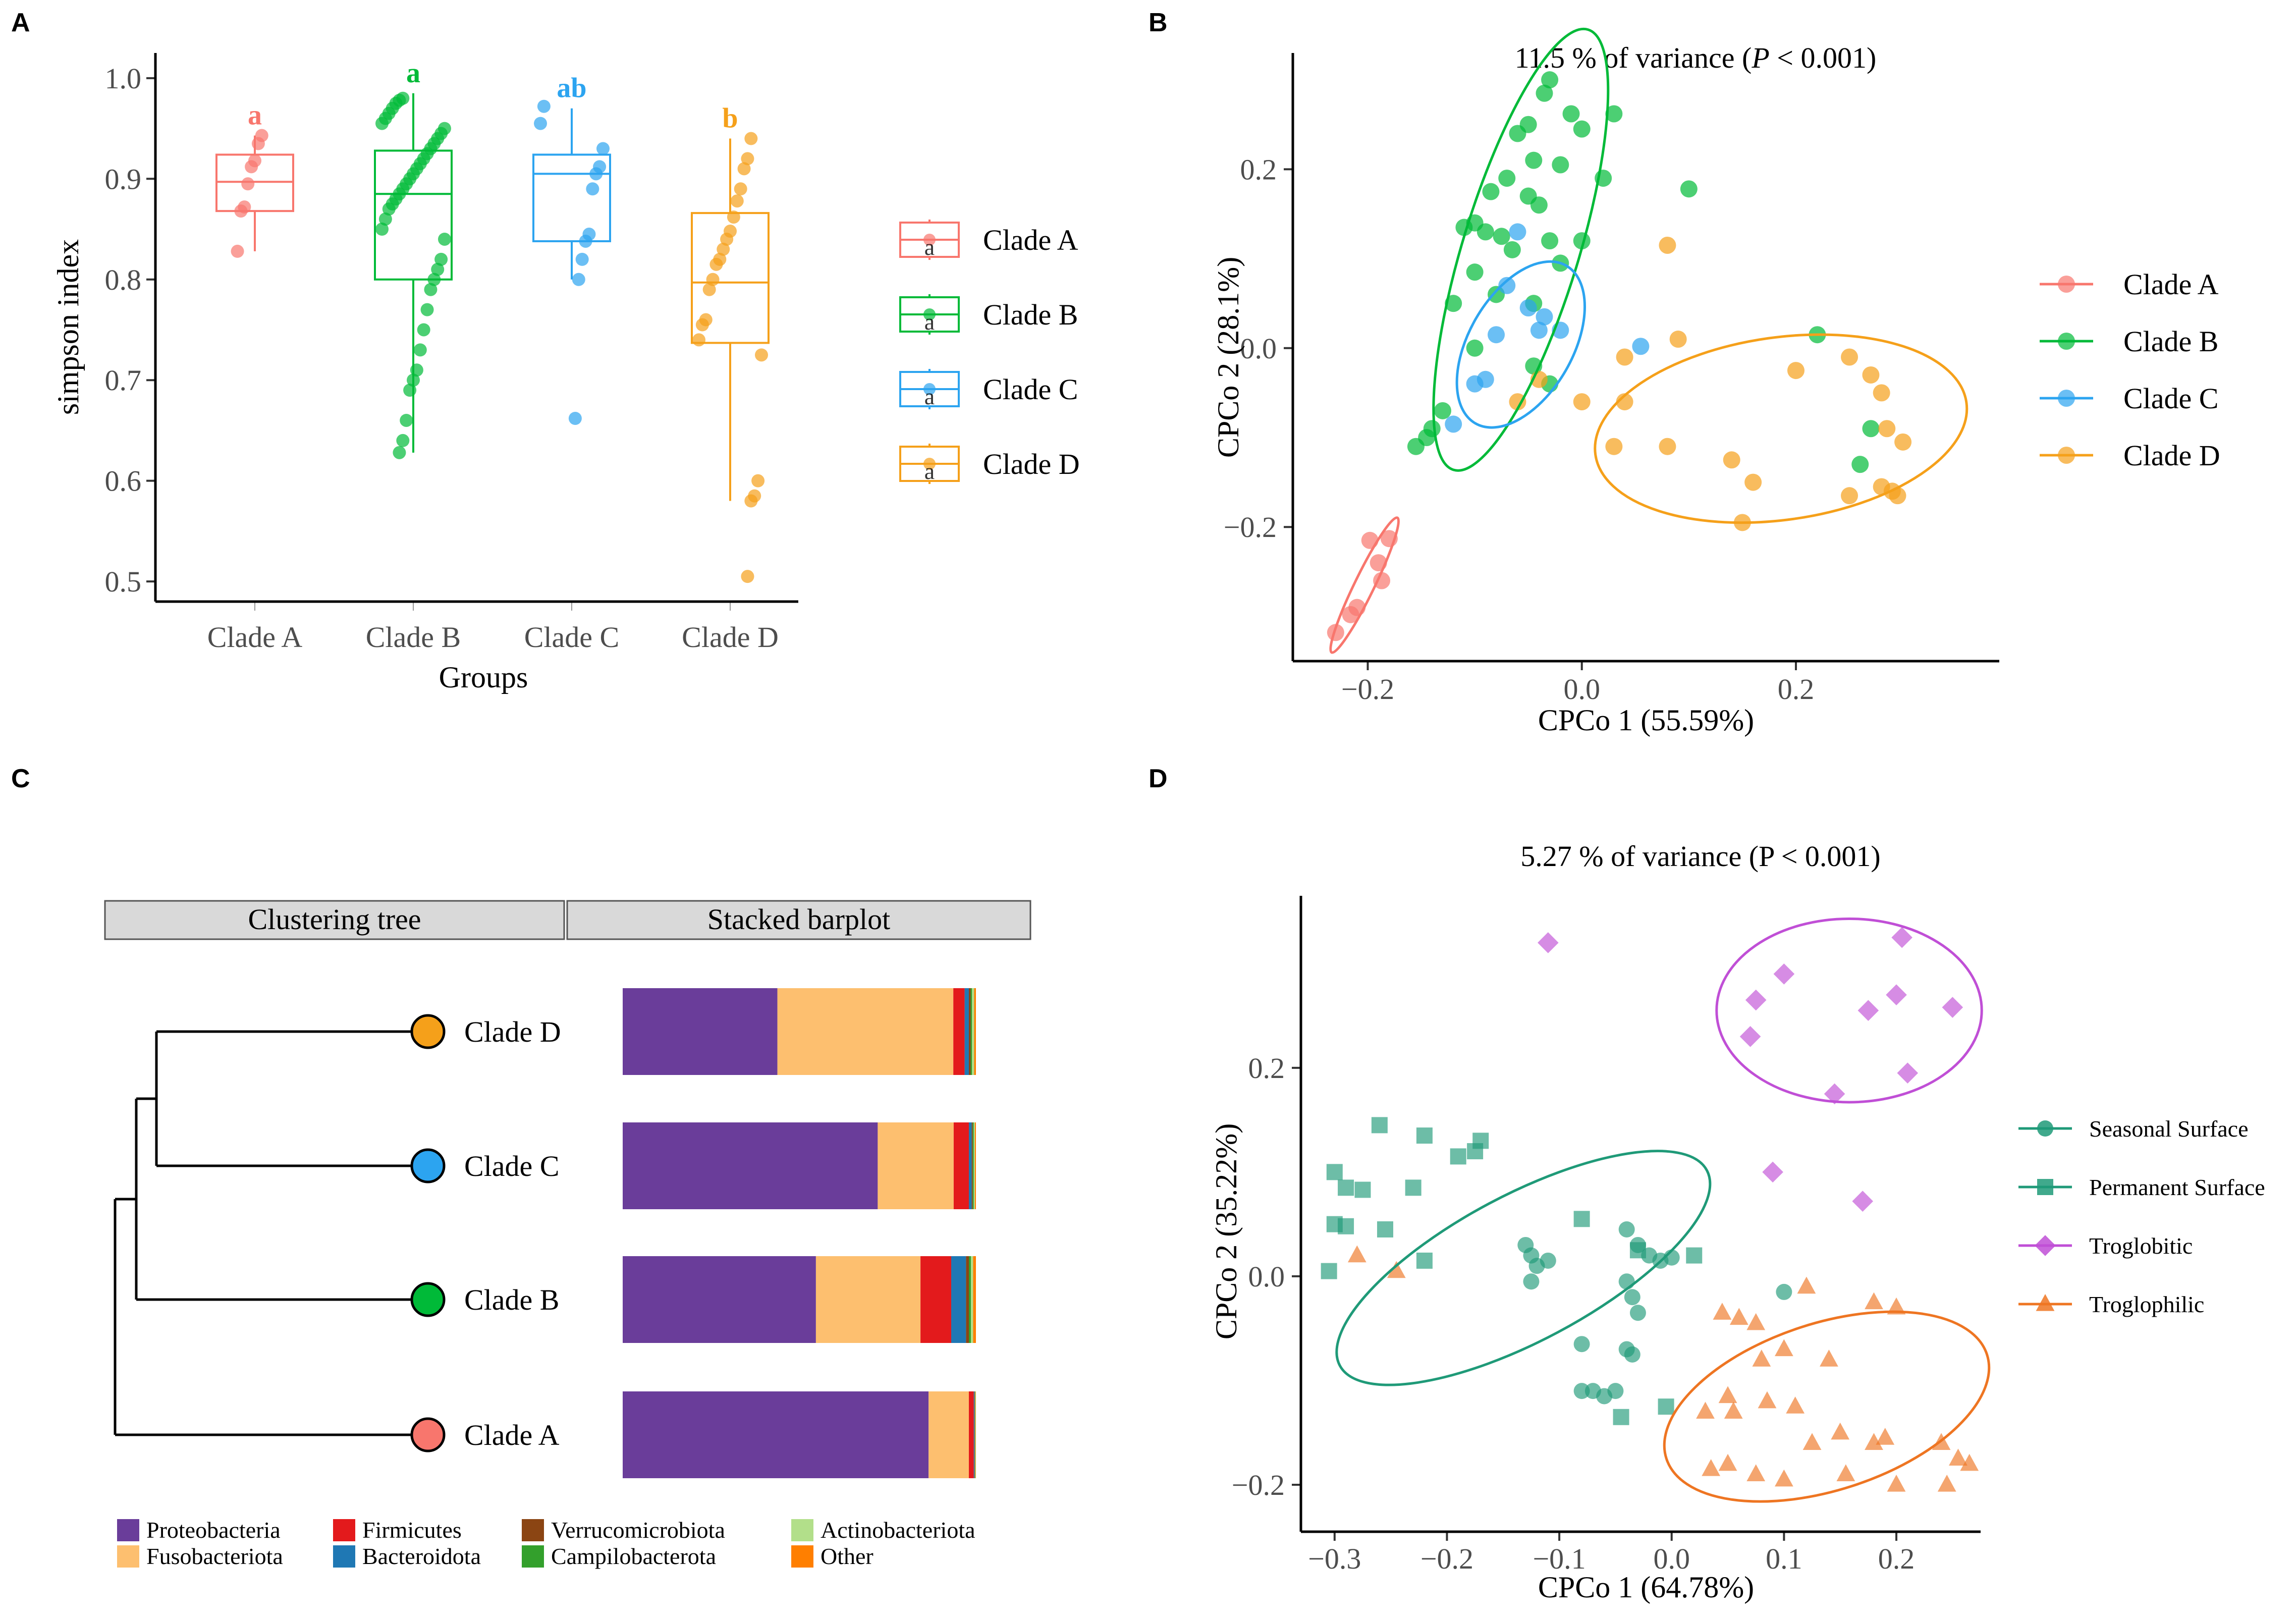 This screenshot has height=1617, width=2296. I want to click on x-tick-label: Clade C, so click(571, 637).